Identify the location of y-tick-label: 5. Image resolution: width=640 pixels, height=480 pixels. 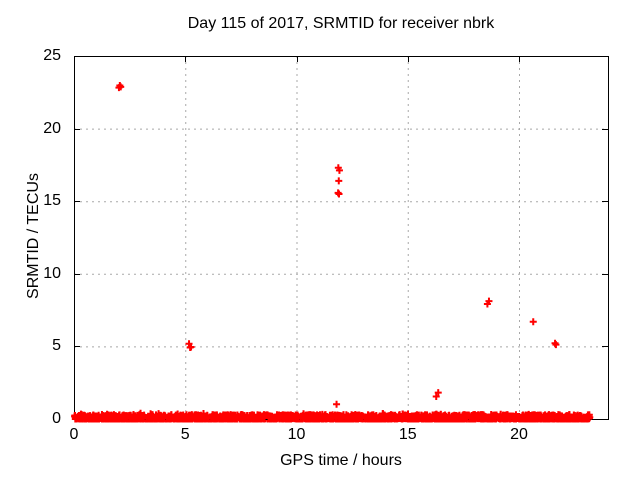
(56, 346).